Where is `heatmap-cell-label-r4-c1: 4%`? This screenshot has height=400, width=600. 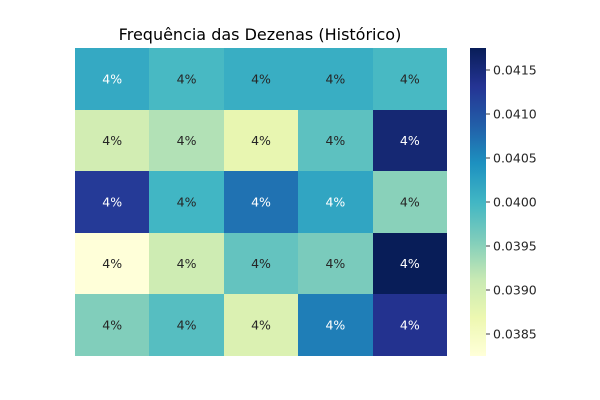
heatmap-cell-label-r4-c1: 4% is located at coordinates (187, 325).